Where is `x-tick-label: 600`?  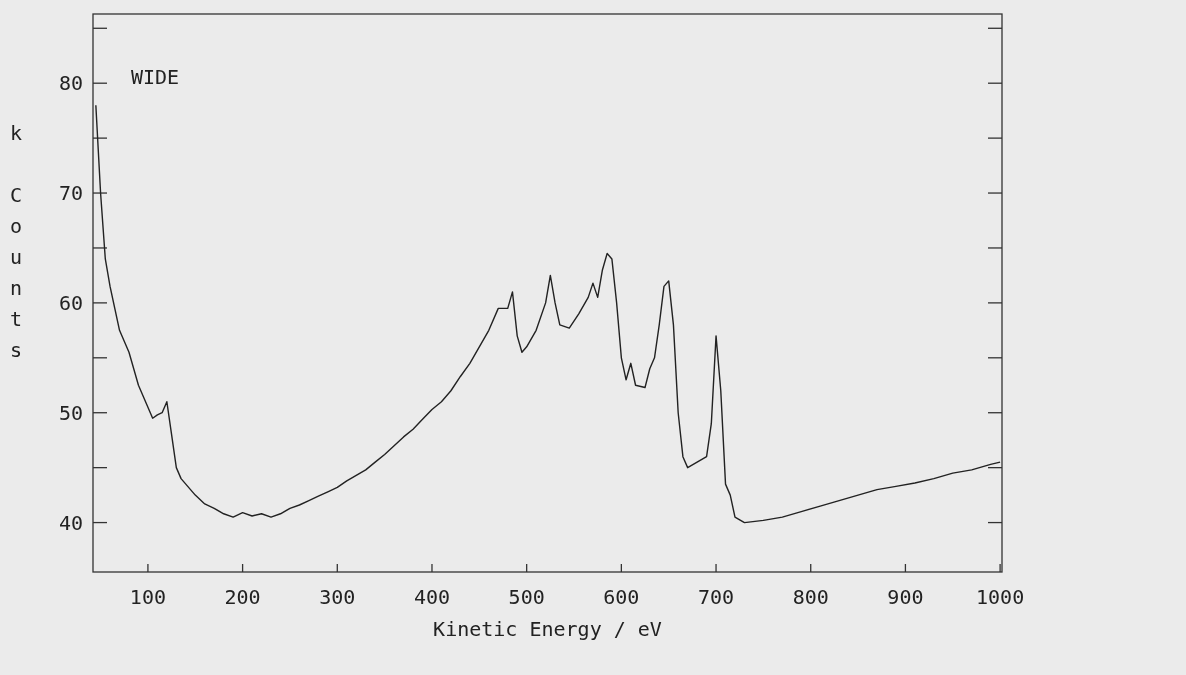
x-tick-label: 600 is located at coordinates (621, 597).